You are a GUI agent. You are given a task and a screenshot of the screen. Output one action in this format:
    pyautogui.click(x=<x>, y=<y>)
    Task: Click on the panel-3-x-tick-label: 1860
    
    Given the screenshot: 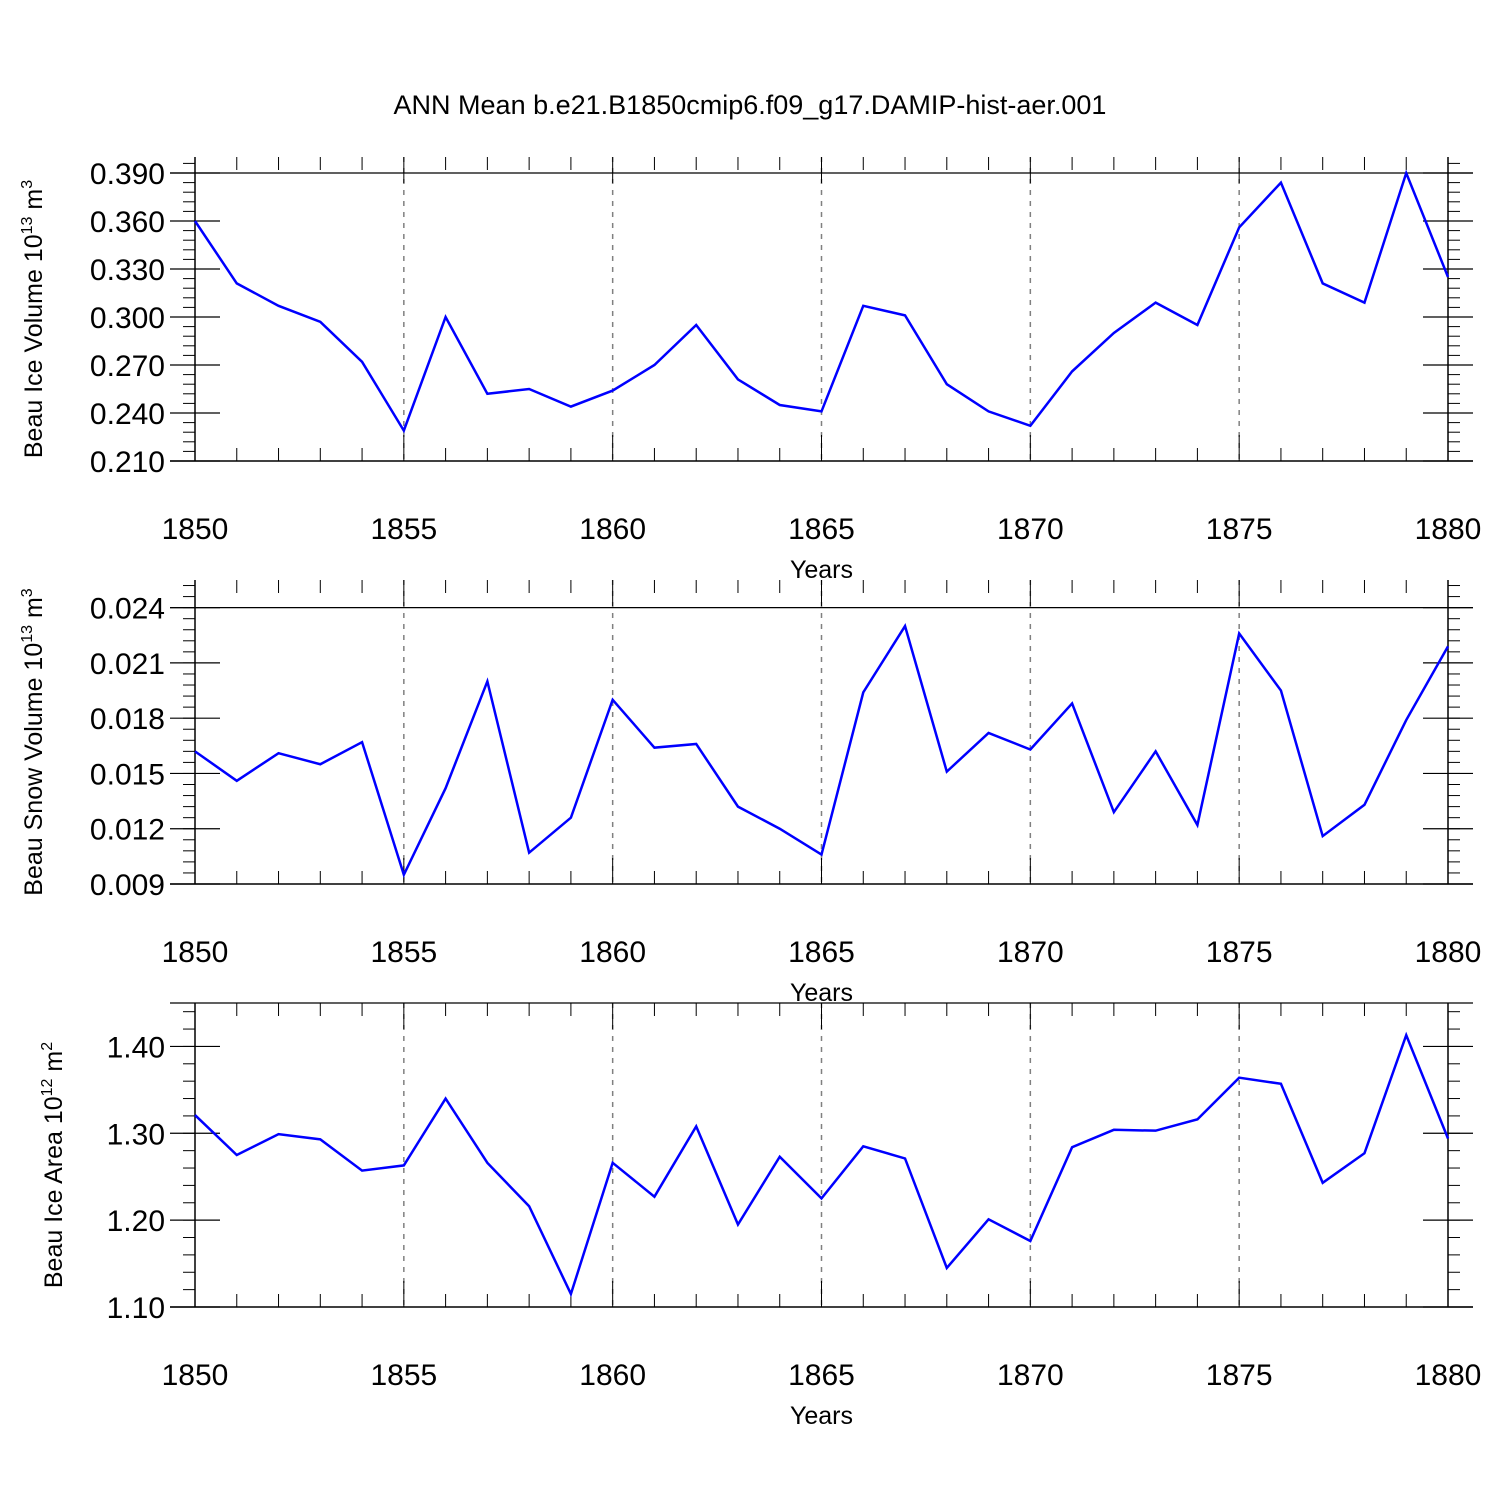 What is the action you would take?
    pyautogui.click(x=612, y=1375)
    